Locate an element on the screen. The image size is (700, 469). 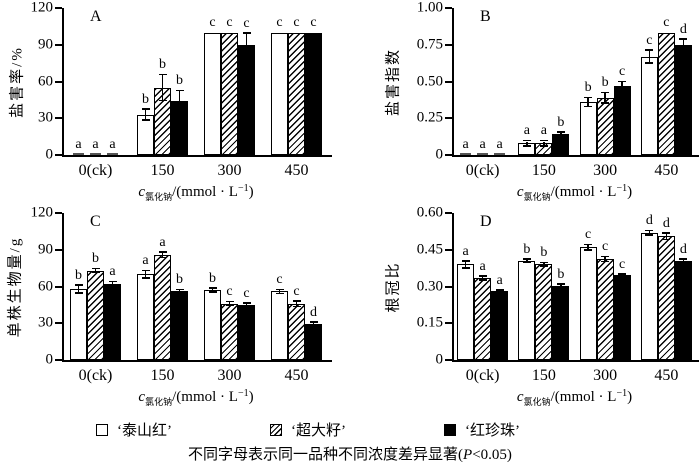
figure-caption: 不同字母表示同一品种不同浓度差异显著(P<0.05) is located at coordinates (350, 453).